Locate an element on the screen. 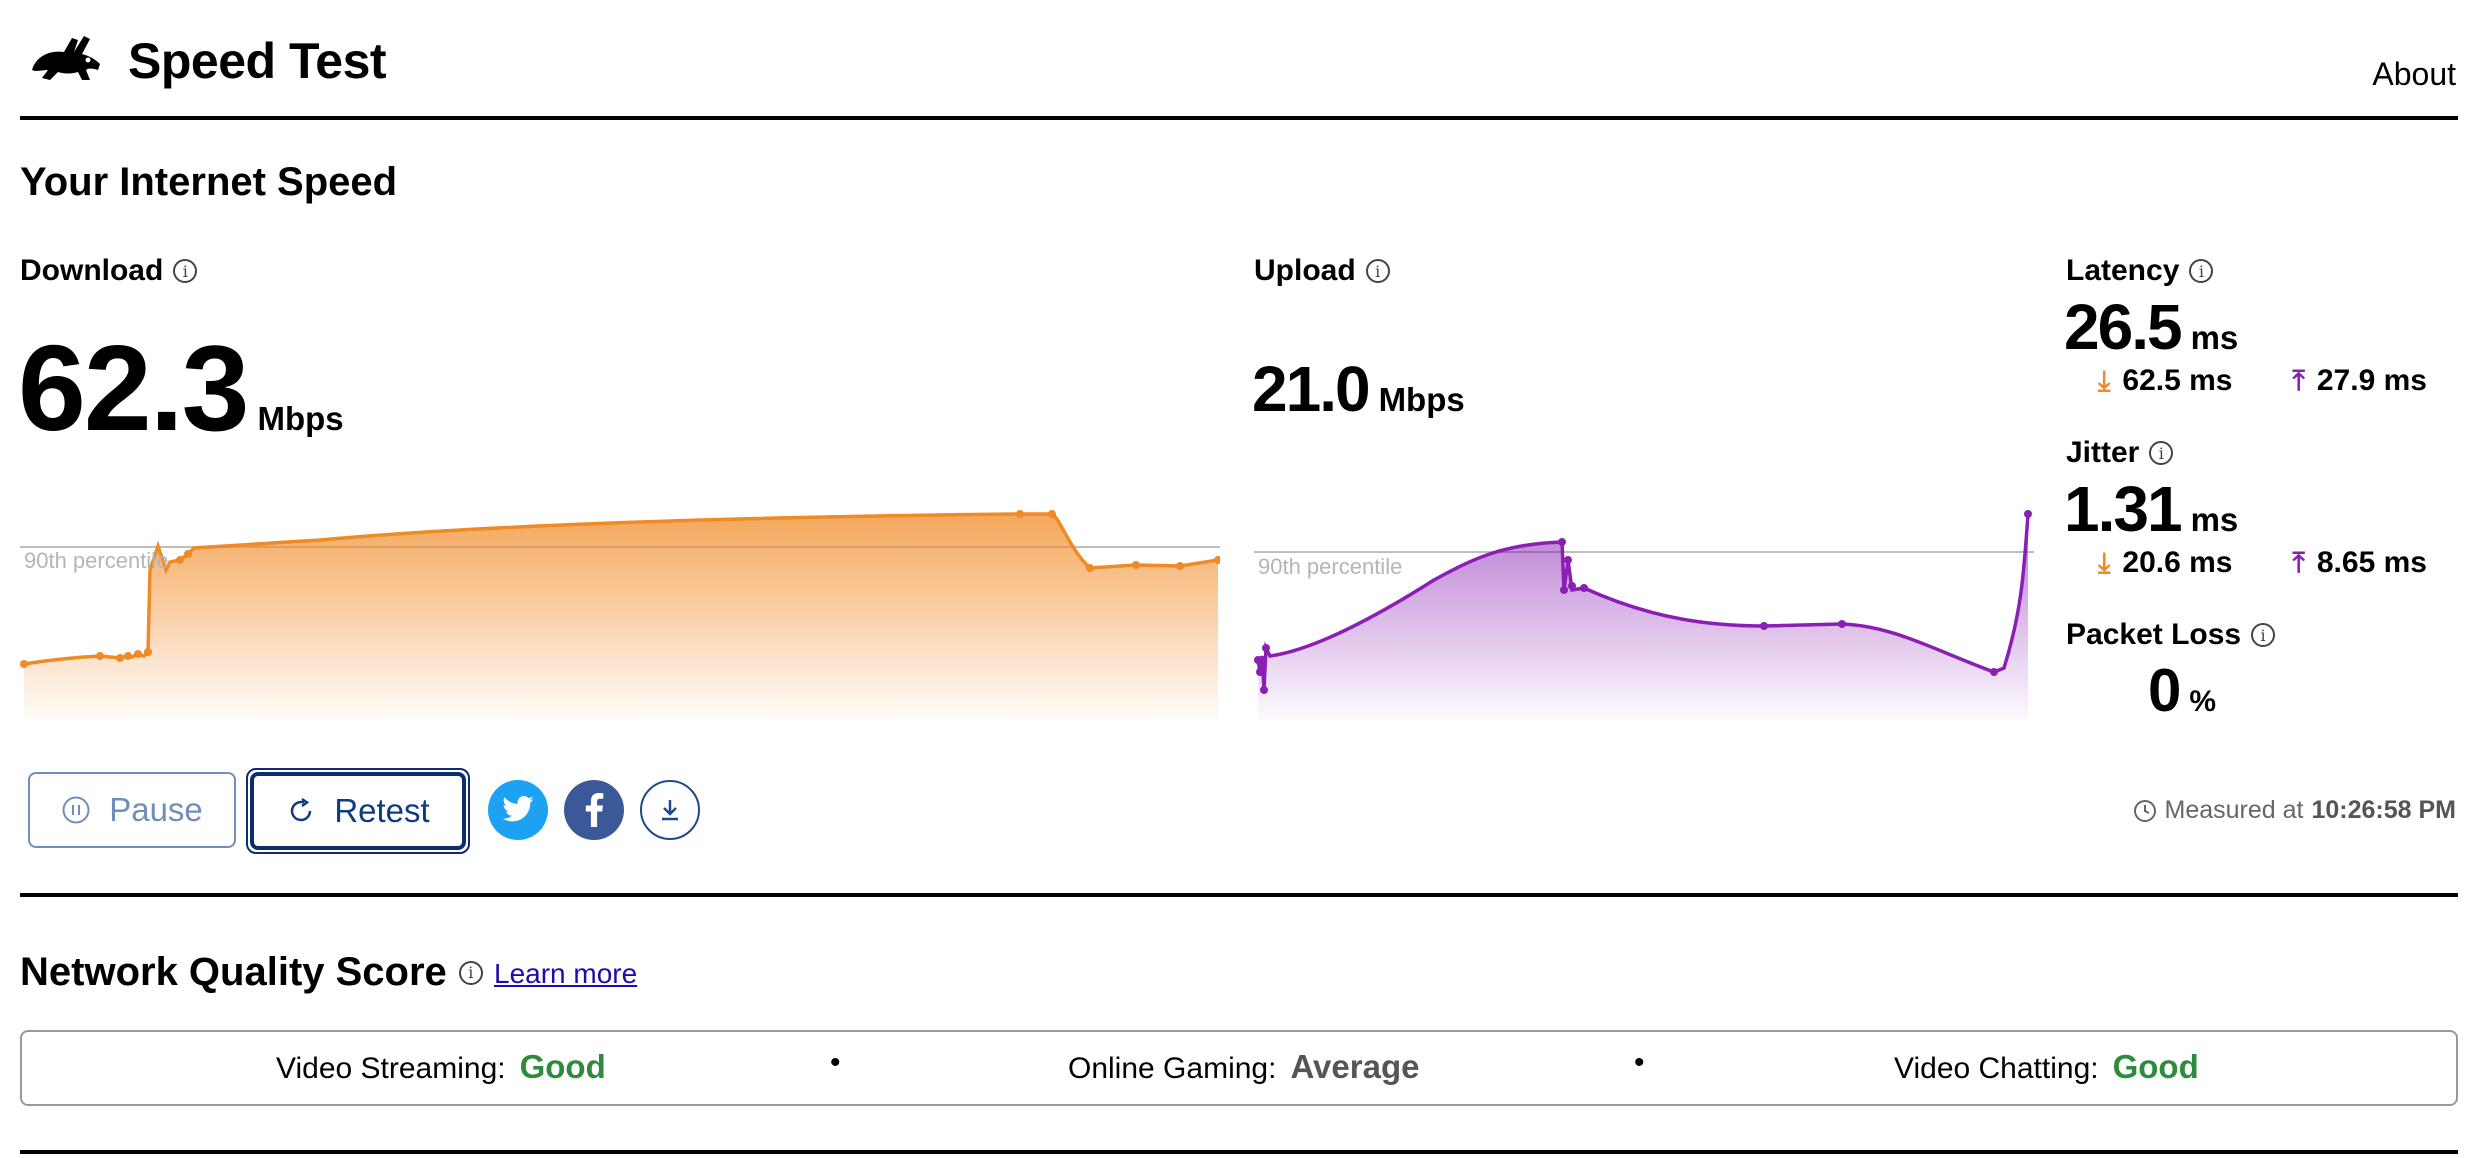 Image resolution: width=2488 pixels, height=1158 pixels. jitter-unit: ms is located at coordinates (2214, 519).